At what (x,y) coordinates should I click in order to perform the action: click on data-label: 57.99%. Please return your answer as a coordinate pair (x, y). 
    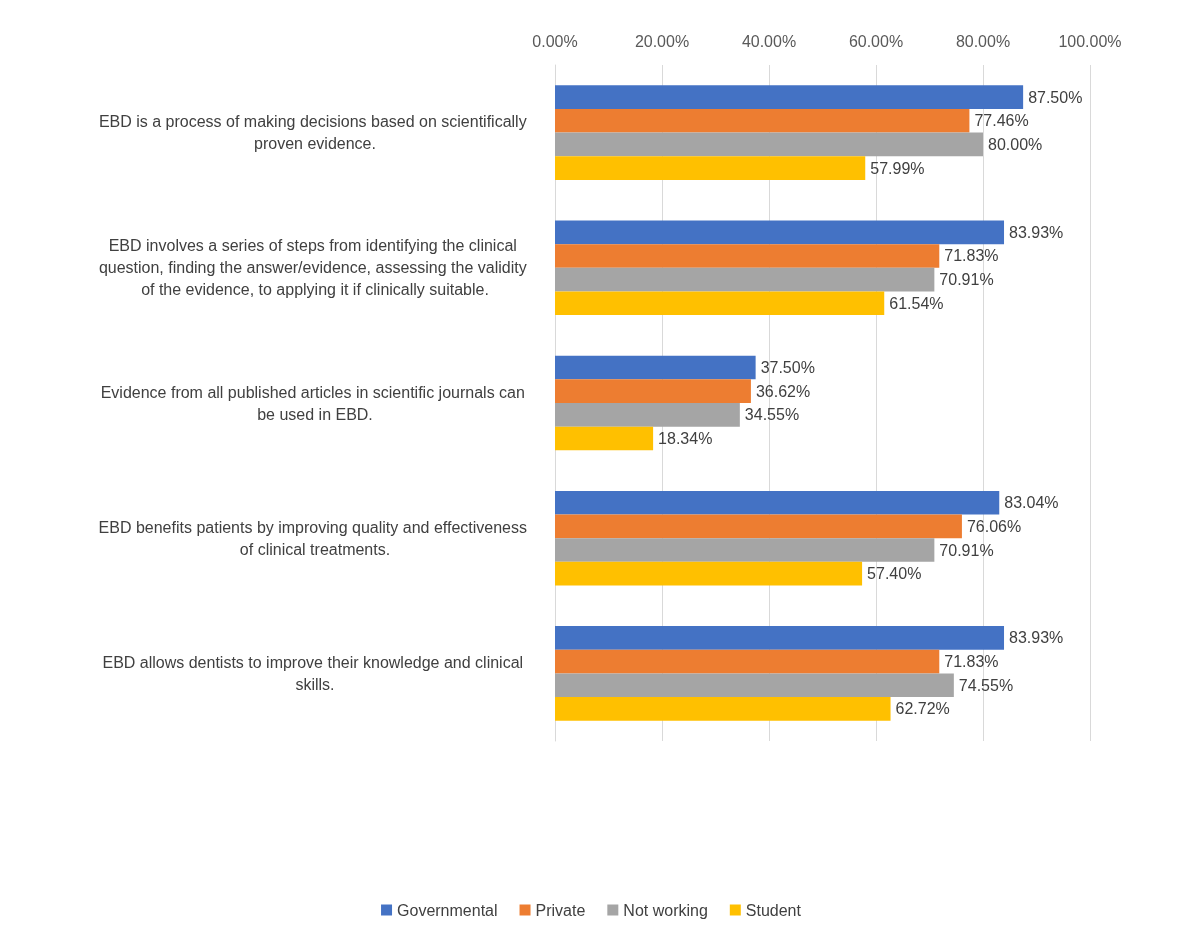
    Looking at the image, I should click on (897, 168).